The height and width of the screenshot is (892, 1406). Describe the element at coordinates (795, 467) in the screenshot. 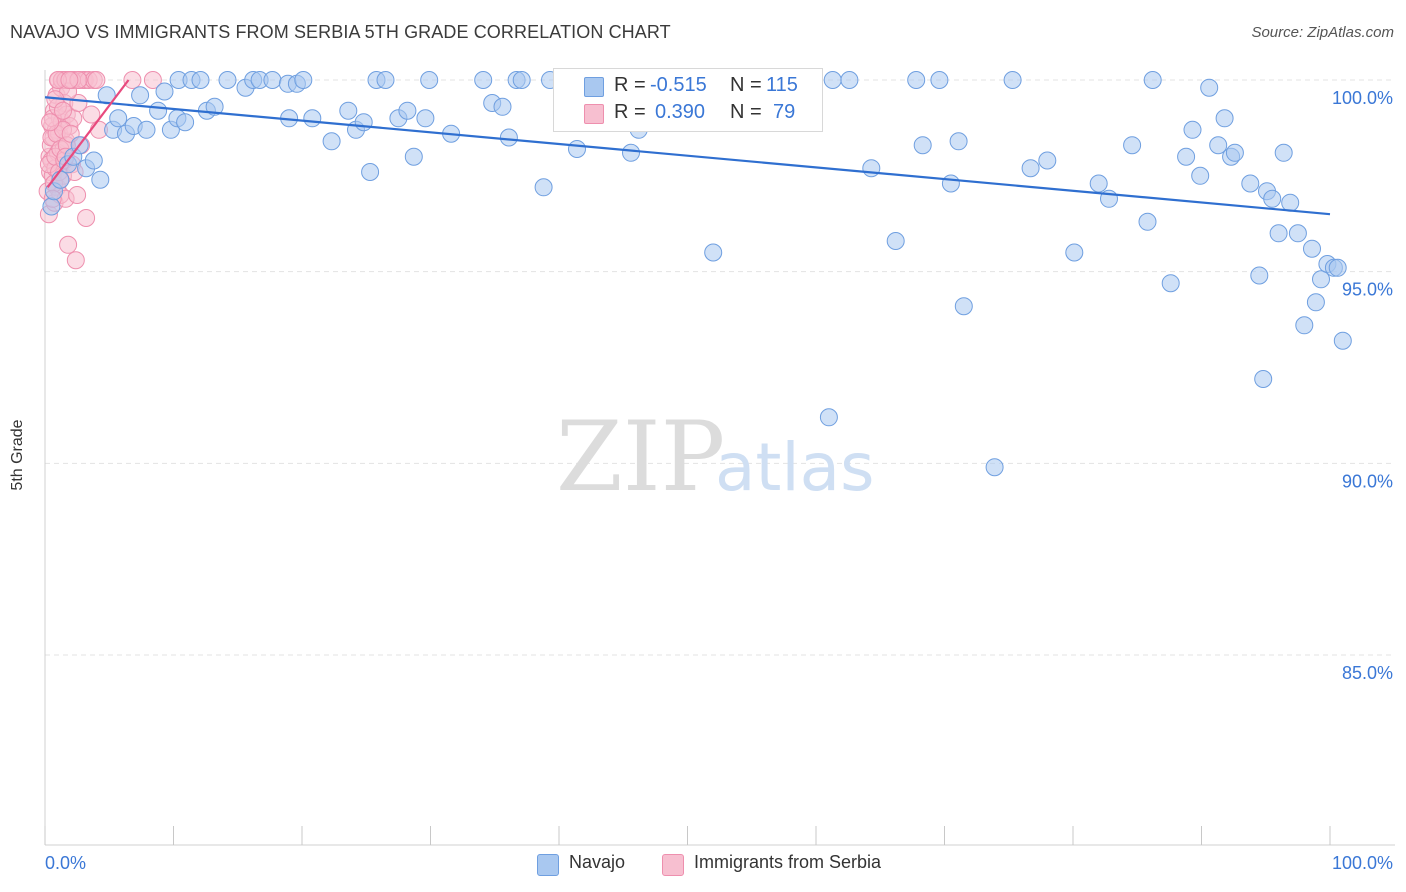

I see `watermark-atlas: atlas` at that location.